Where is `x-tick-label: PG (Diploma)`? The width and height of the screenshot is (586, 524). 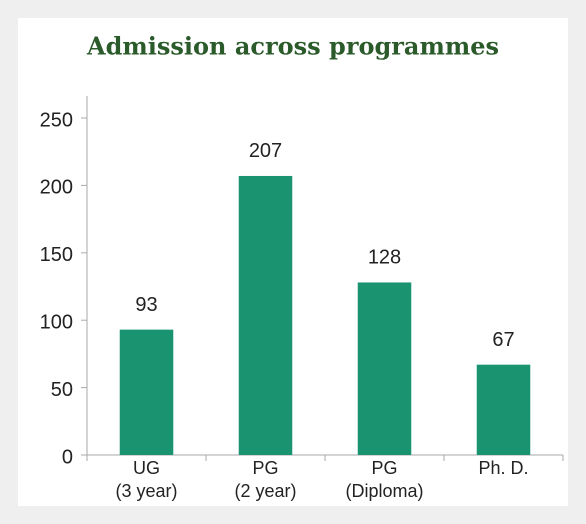
x-tick-label: PG (Diploma) is located at coordinates (384, 479).